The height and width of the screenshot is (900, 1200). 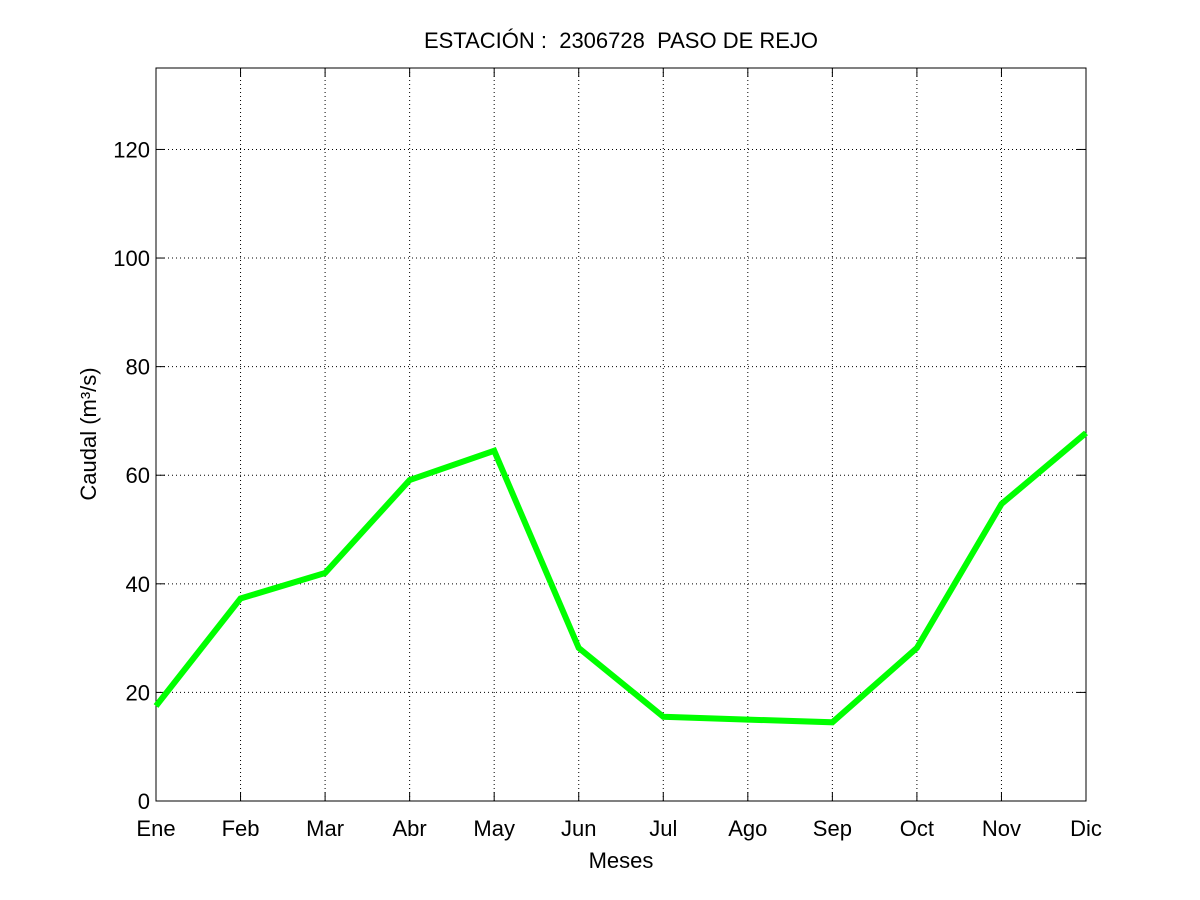 What do you see at coordinates (410, 828) in the screenshot?
I see `x-tick-label: Abr` at bounding box center [410, 828].